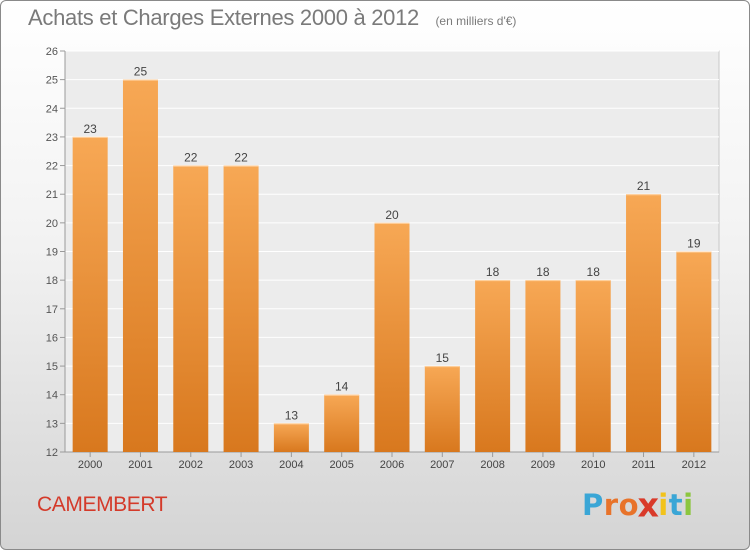 The image size is (750, 550). I want to click on y-tick-label: 12, so click(52, 453).